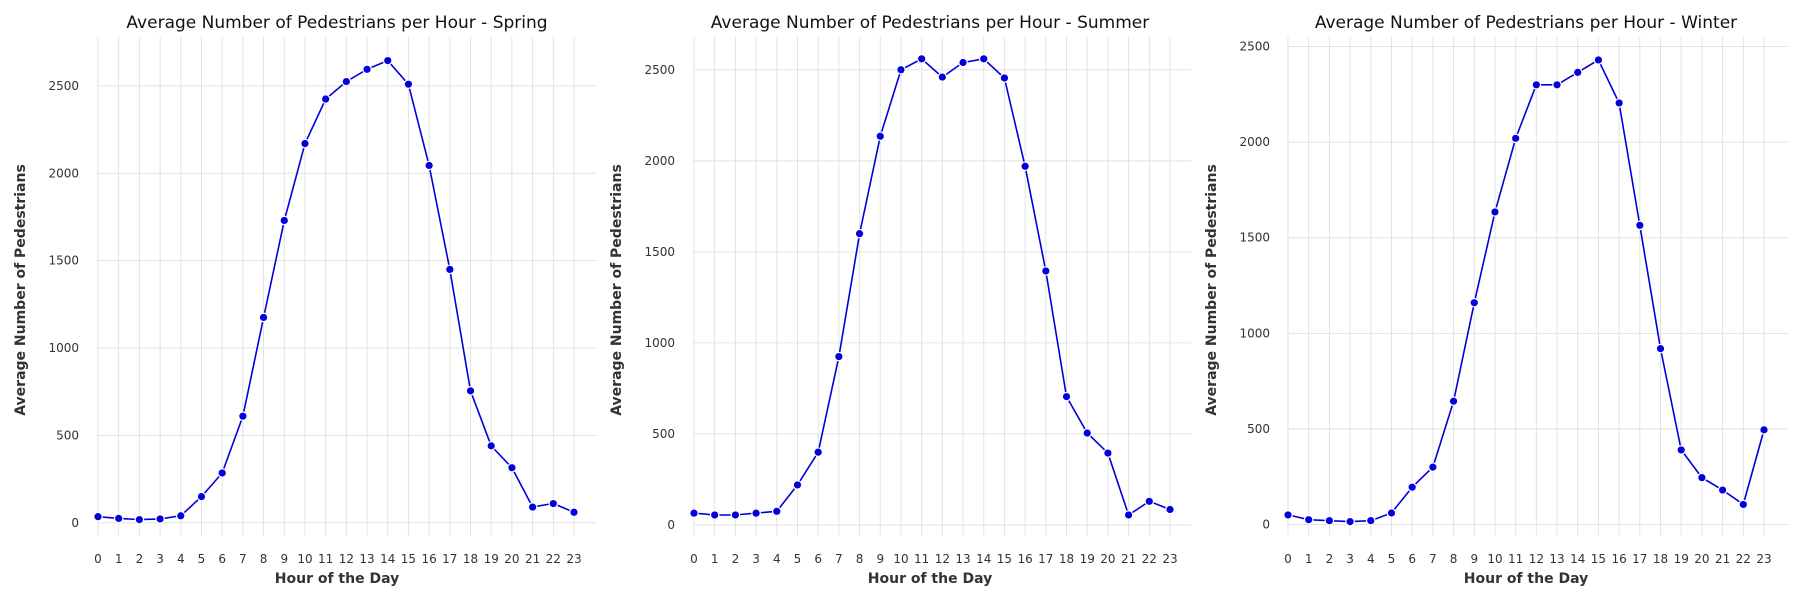 The width and height of the screenshot is (1800, 600). Describe the element at coordinates (1660, 559) in the screenshot. I see `x-tick-label: 18` at that location.